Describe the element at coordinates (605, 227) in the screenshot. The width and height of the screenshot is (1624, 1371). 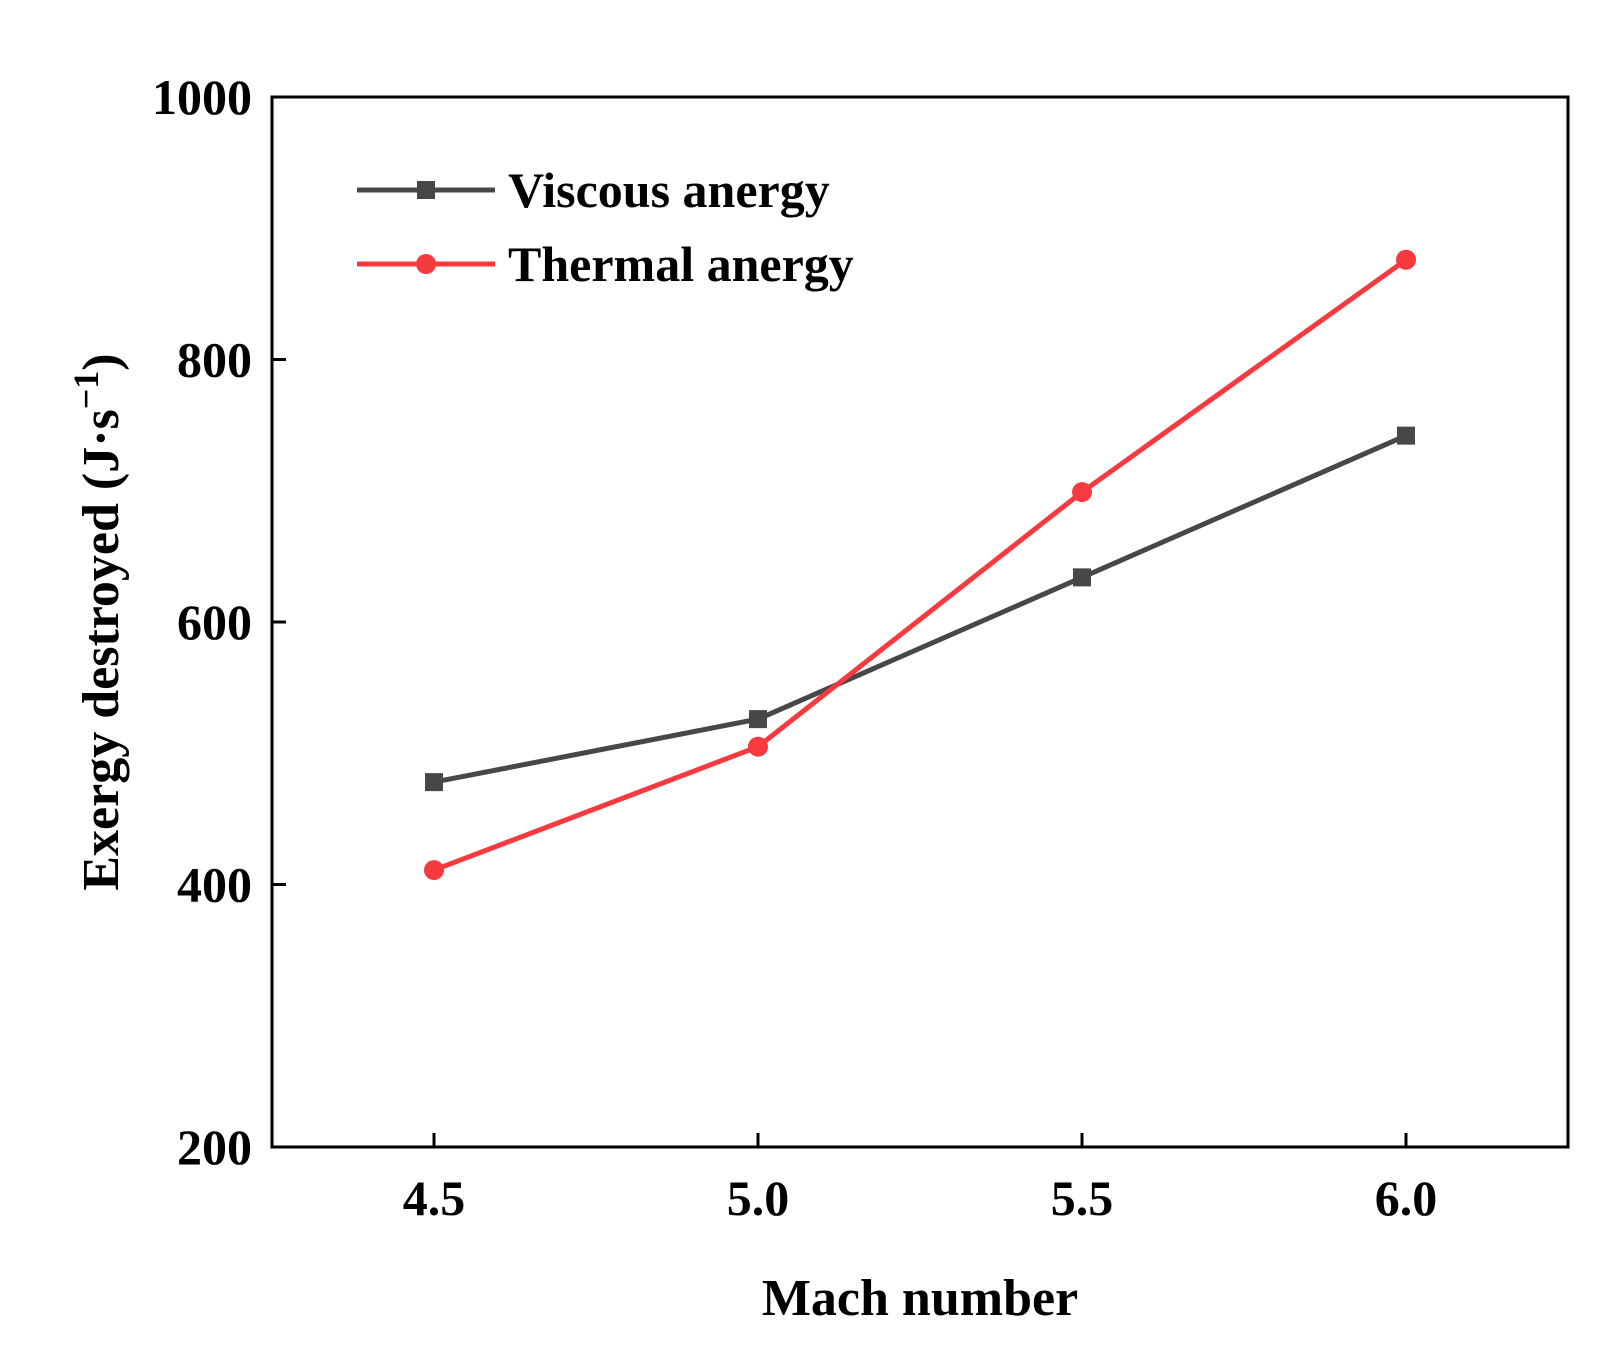
I see `legend: Viscous anergy Thermal anergy` at that location.